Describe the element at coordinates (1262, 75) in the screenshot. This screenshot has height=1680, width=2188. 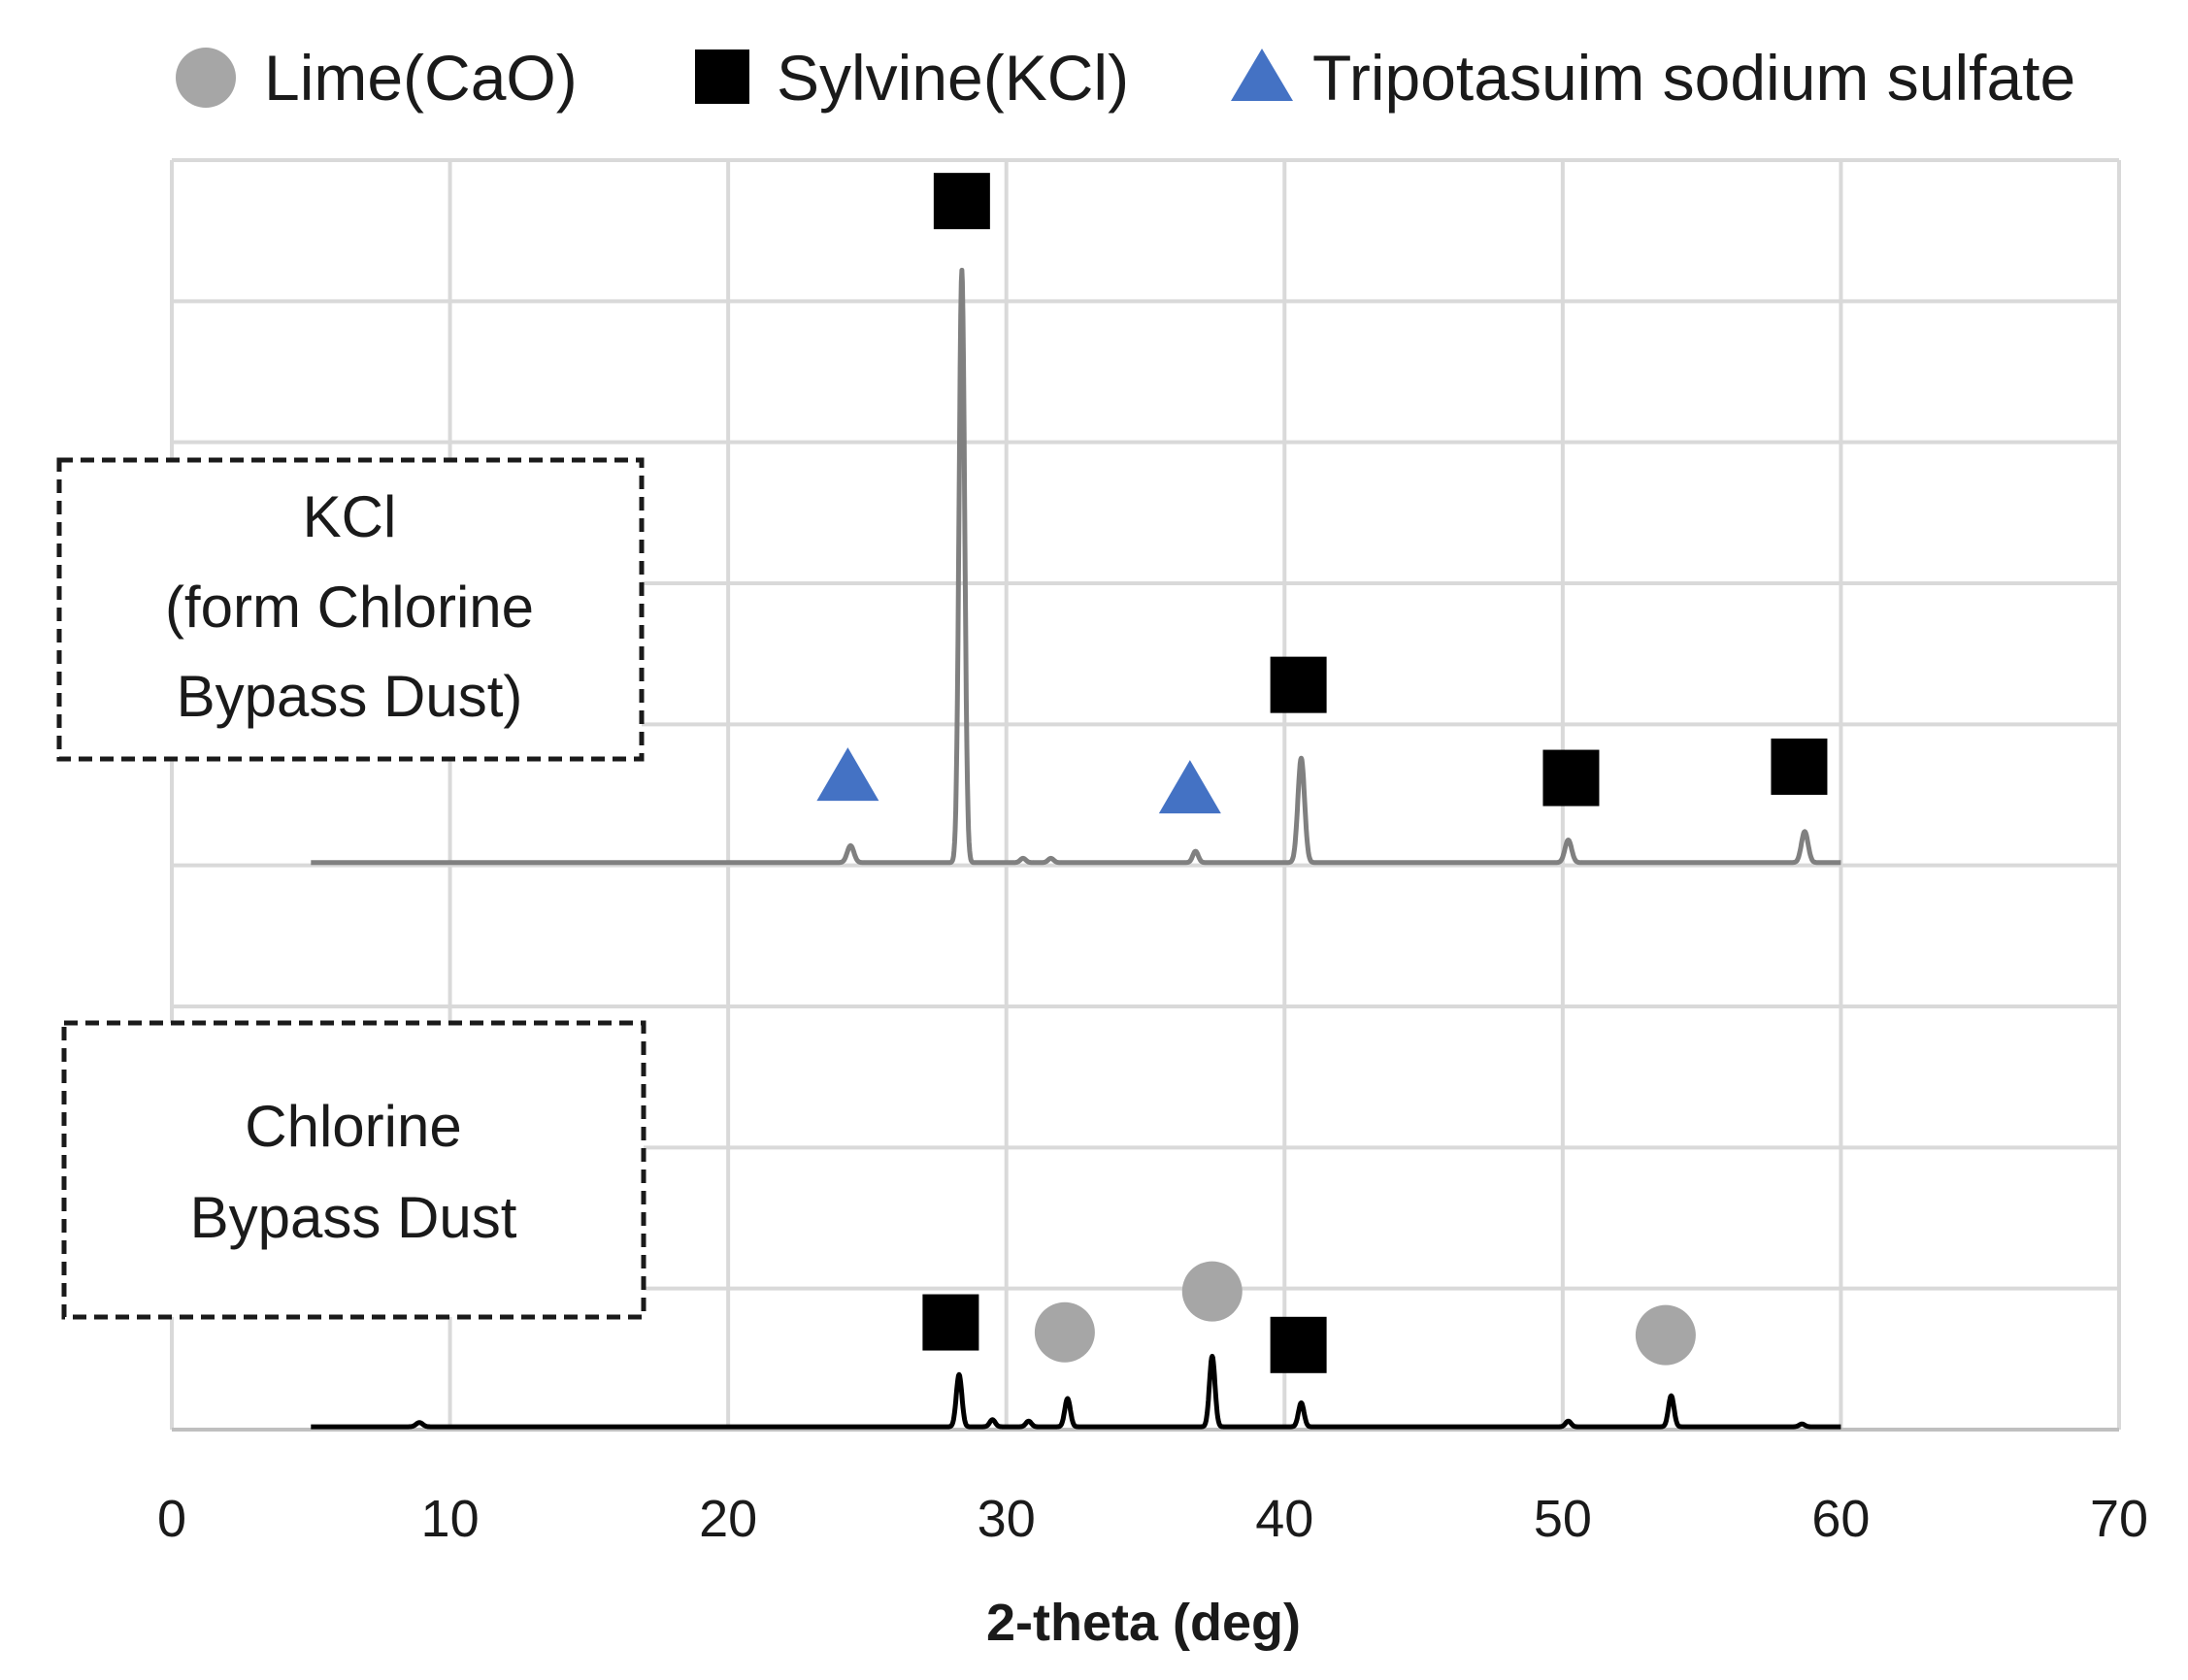
I see `legend-sulfate-marker` at that location.